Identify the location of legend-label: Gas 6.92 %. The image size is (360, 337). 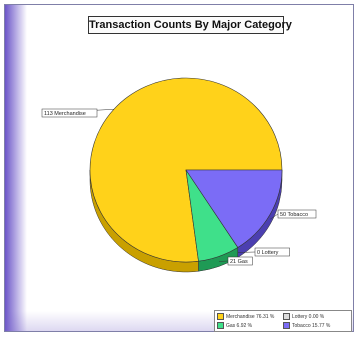
(239, 325).